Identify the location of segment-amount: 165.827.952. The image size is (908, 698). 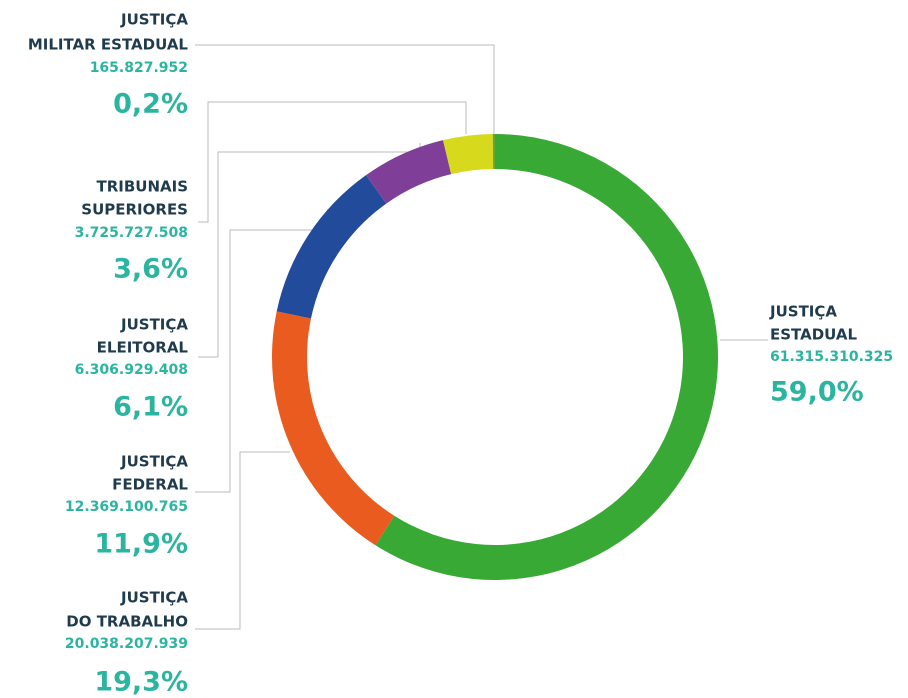
(139, 68).